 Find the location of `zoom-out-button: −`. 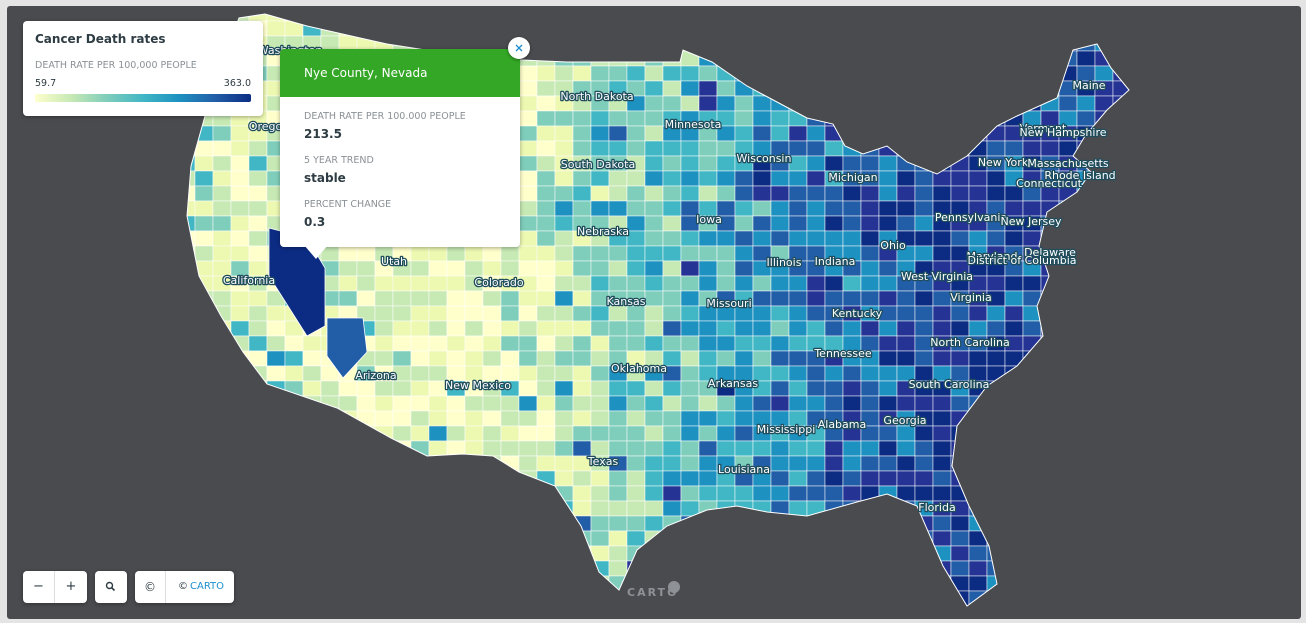

zoom-out-button: − is located at coordinates (39, 587).